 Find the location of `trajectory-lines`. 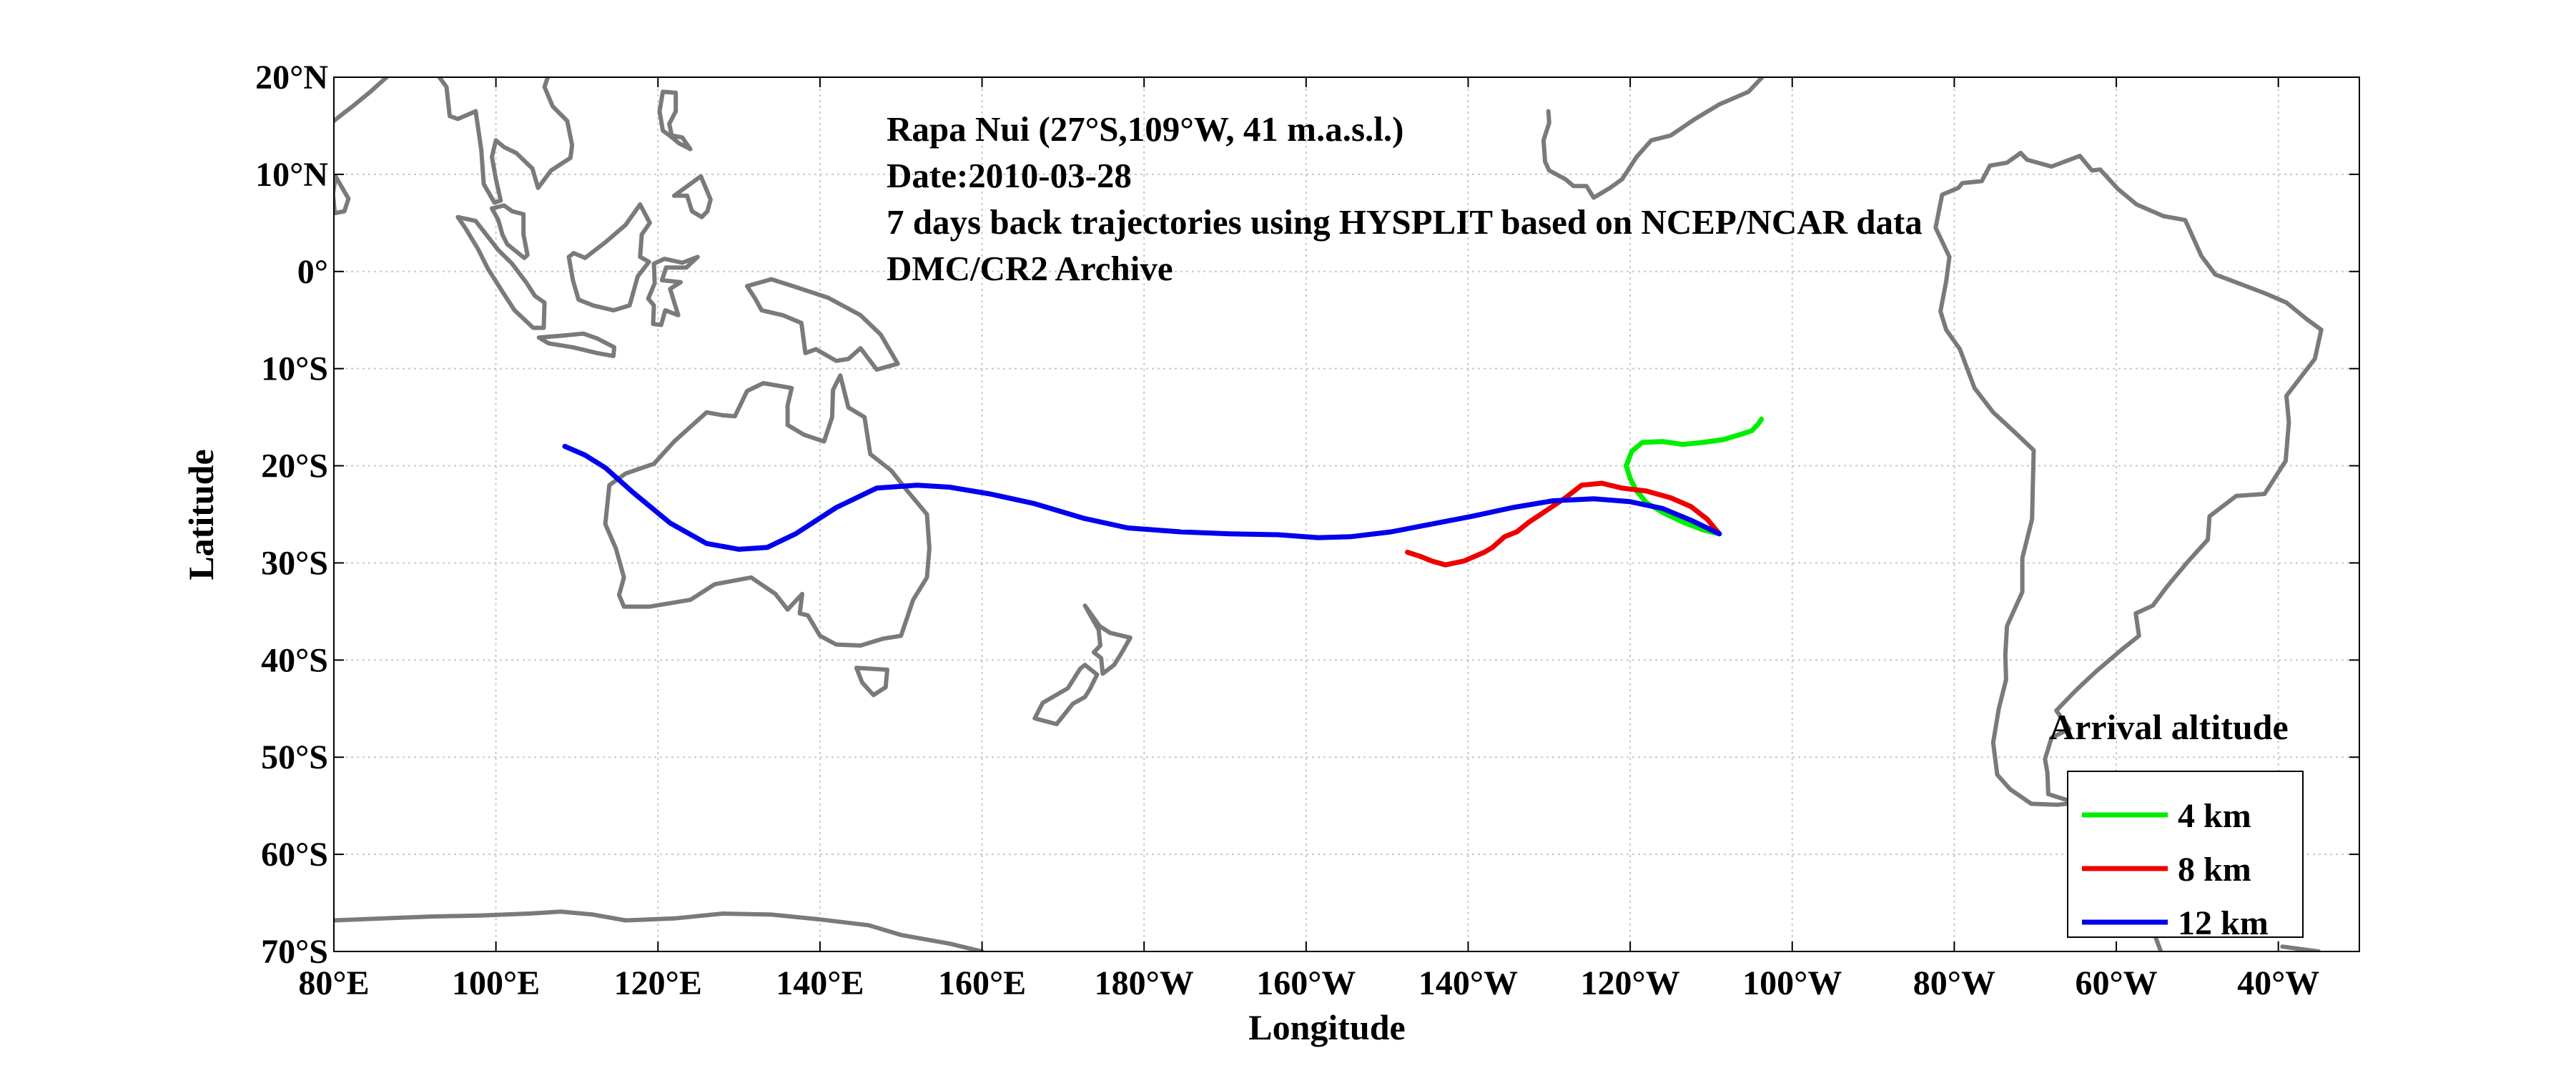

trajectory-lines is located at coordinates (1163, 492).